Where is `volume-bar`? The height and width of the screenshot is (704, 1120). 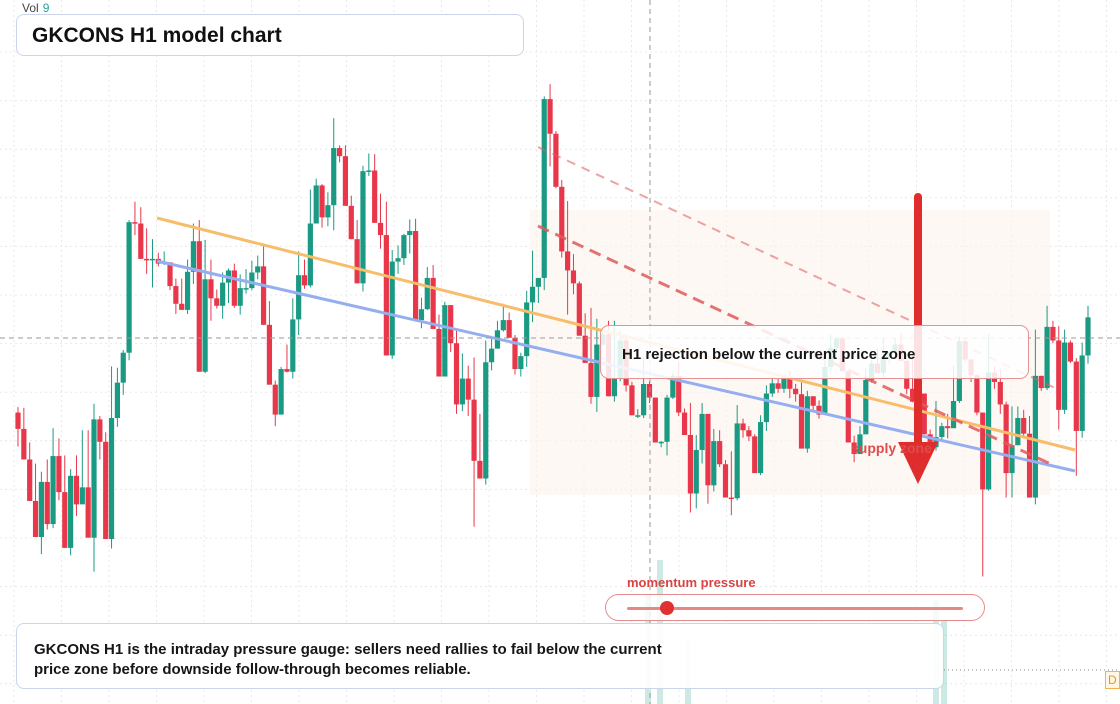 volume-bar is located at coordinates (944, 662).